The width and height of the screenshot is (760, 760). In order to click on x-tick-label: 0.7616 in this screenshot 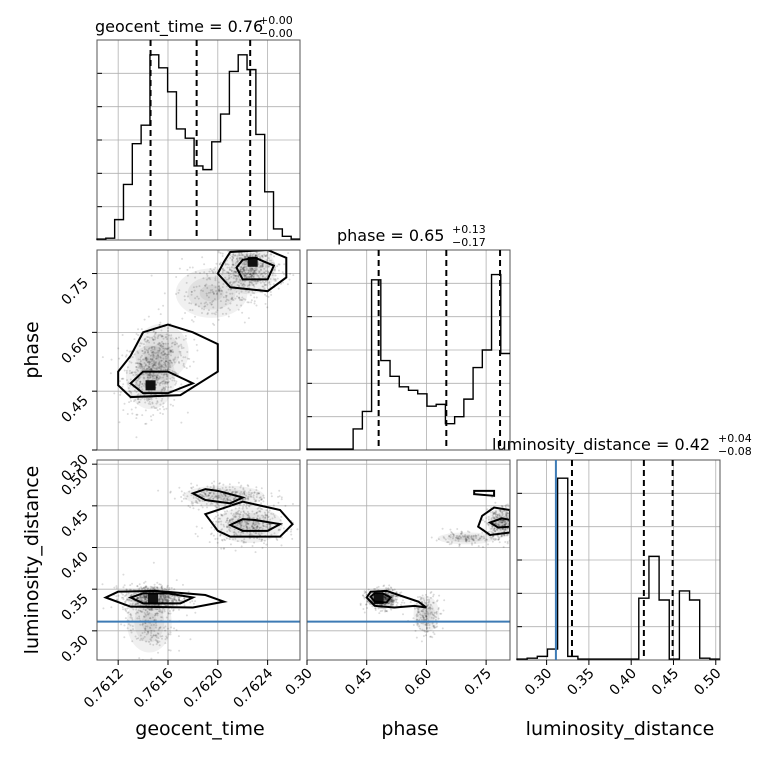, I will do `click(154, 688)`.